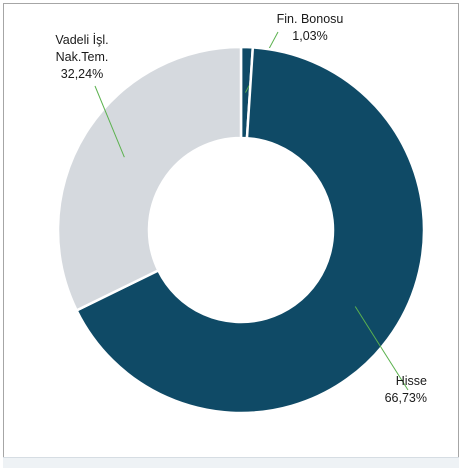 The image size is (465, 471). What do you see at coordinates (231, 462) in the screenshot?
I see `footer-band` at bounding box center [231, 462].